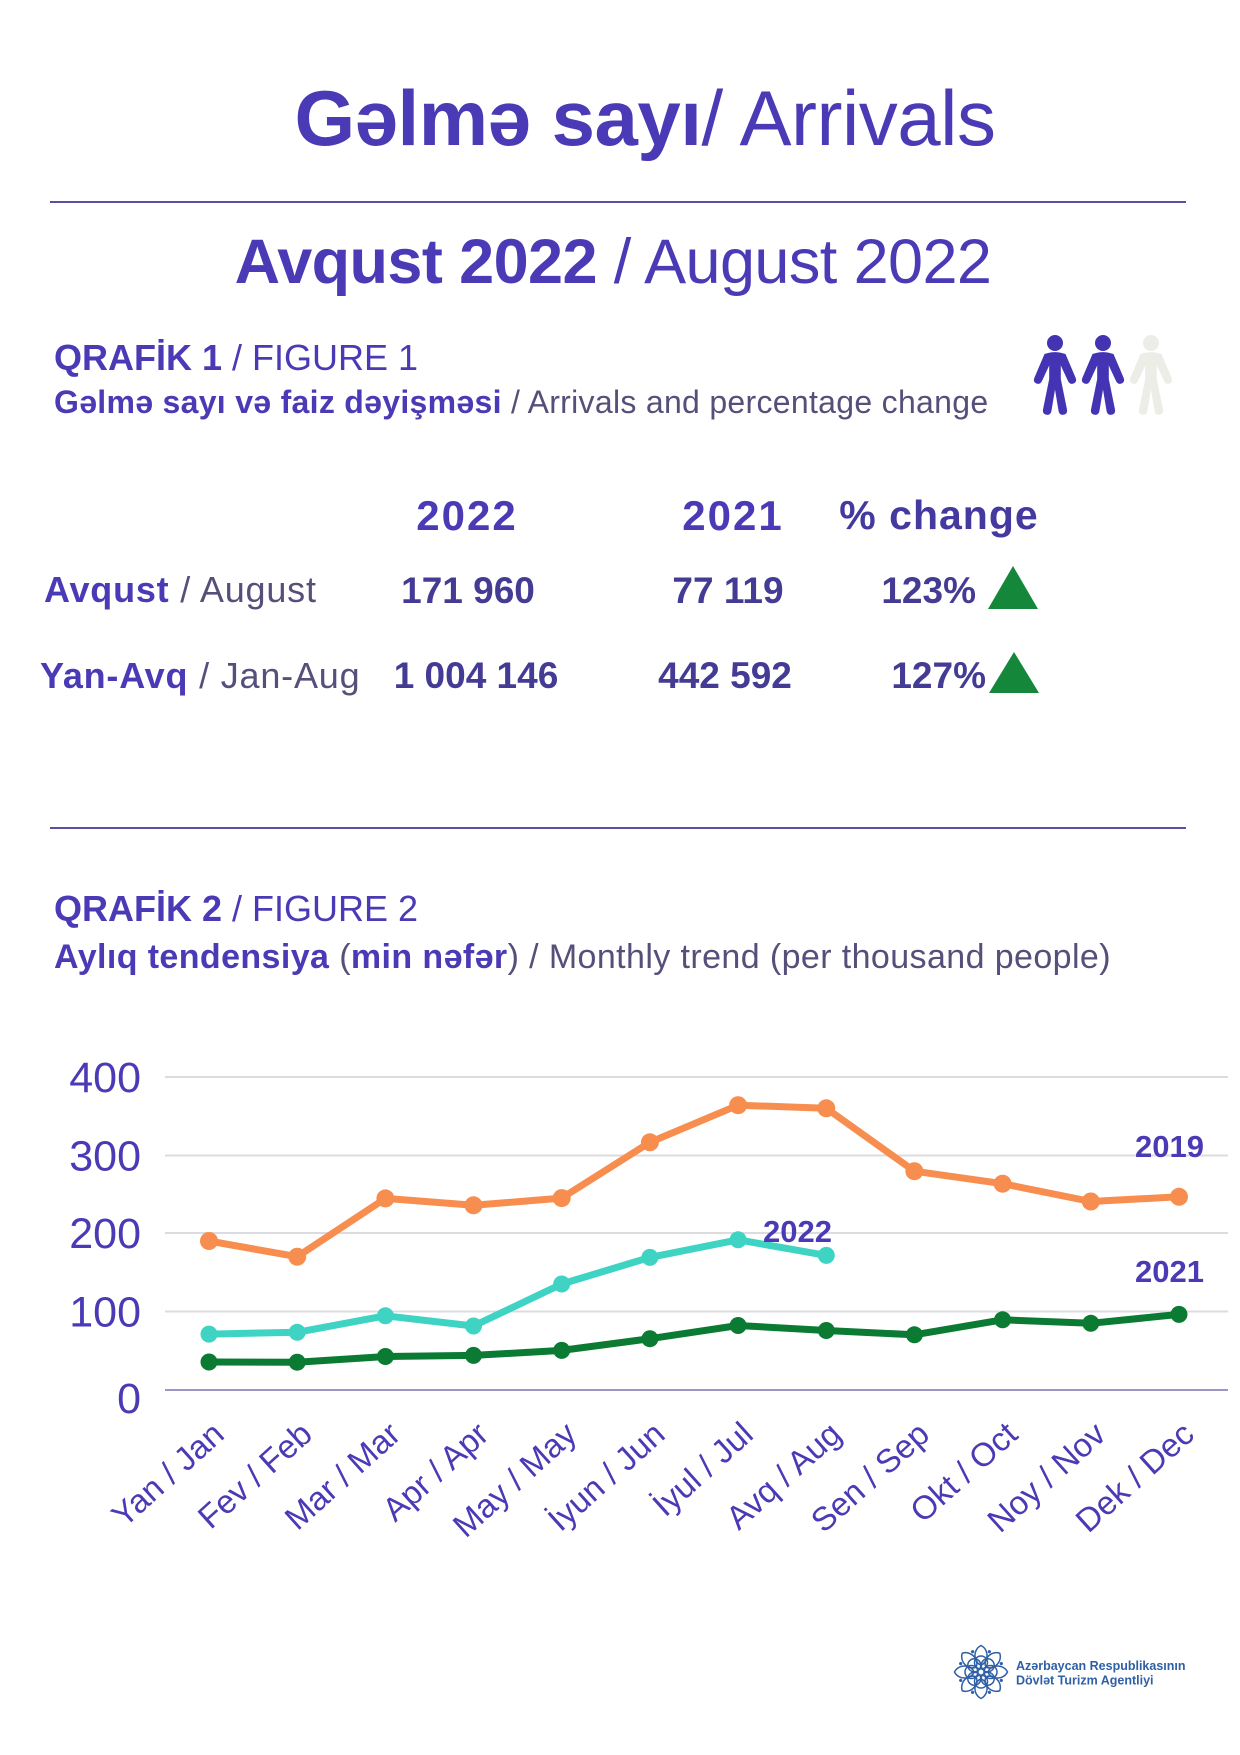  I want to click on svg-text: 200, so click(105, 1234).